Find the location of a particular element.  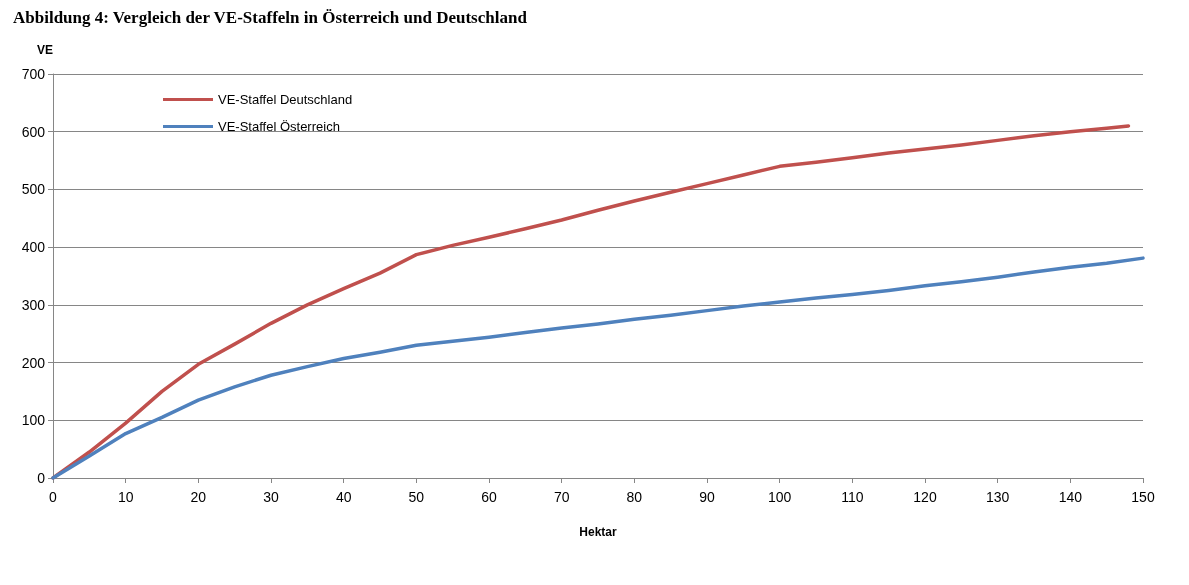

x-tick-label: 0 is located at coordinates (53, 497).